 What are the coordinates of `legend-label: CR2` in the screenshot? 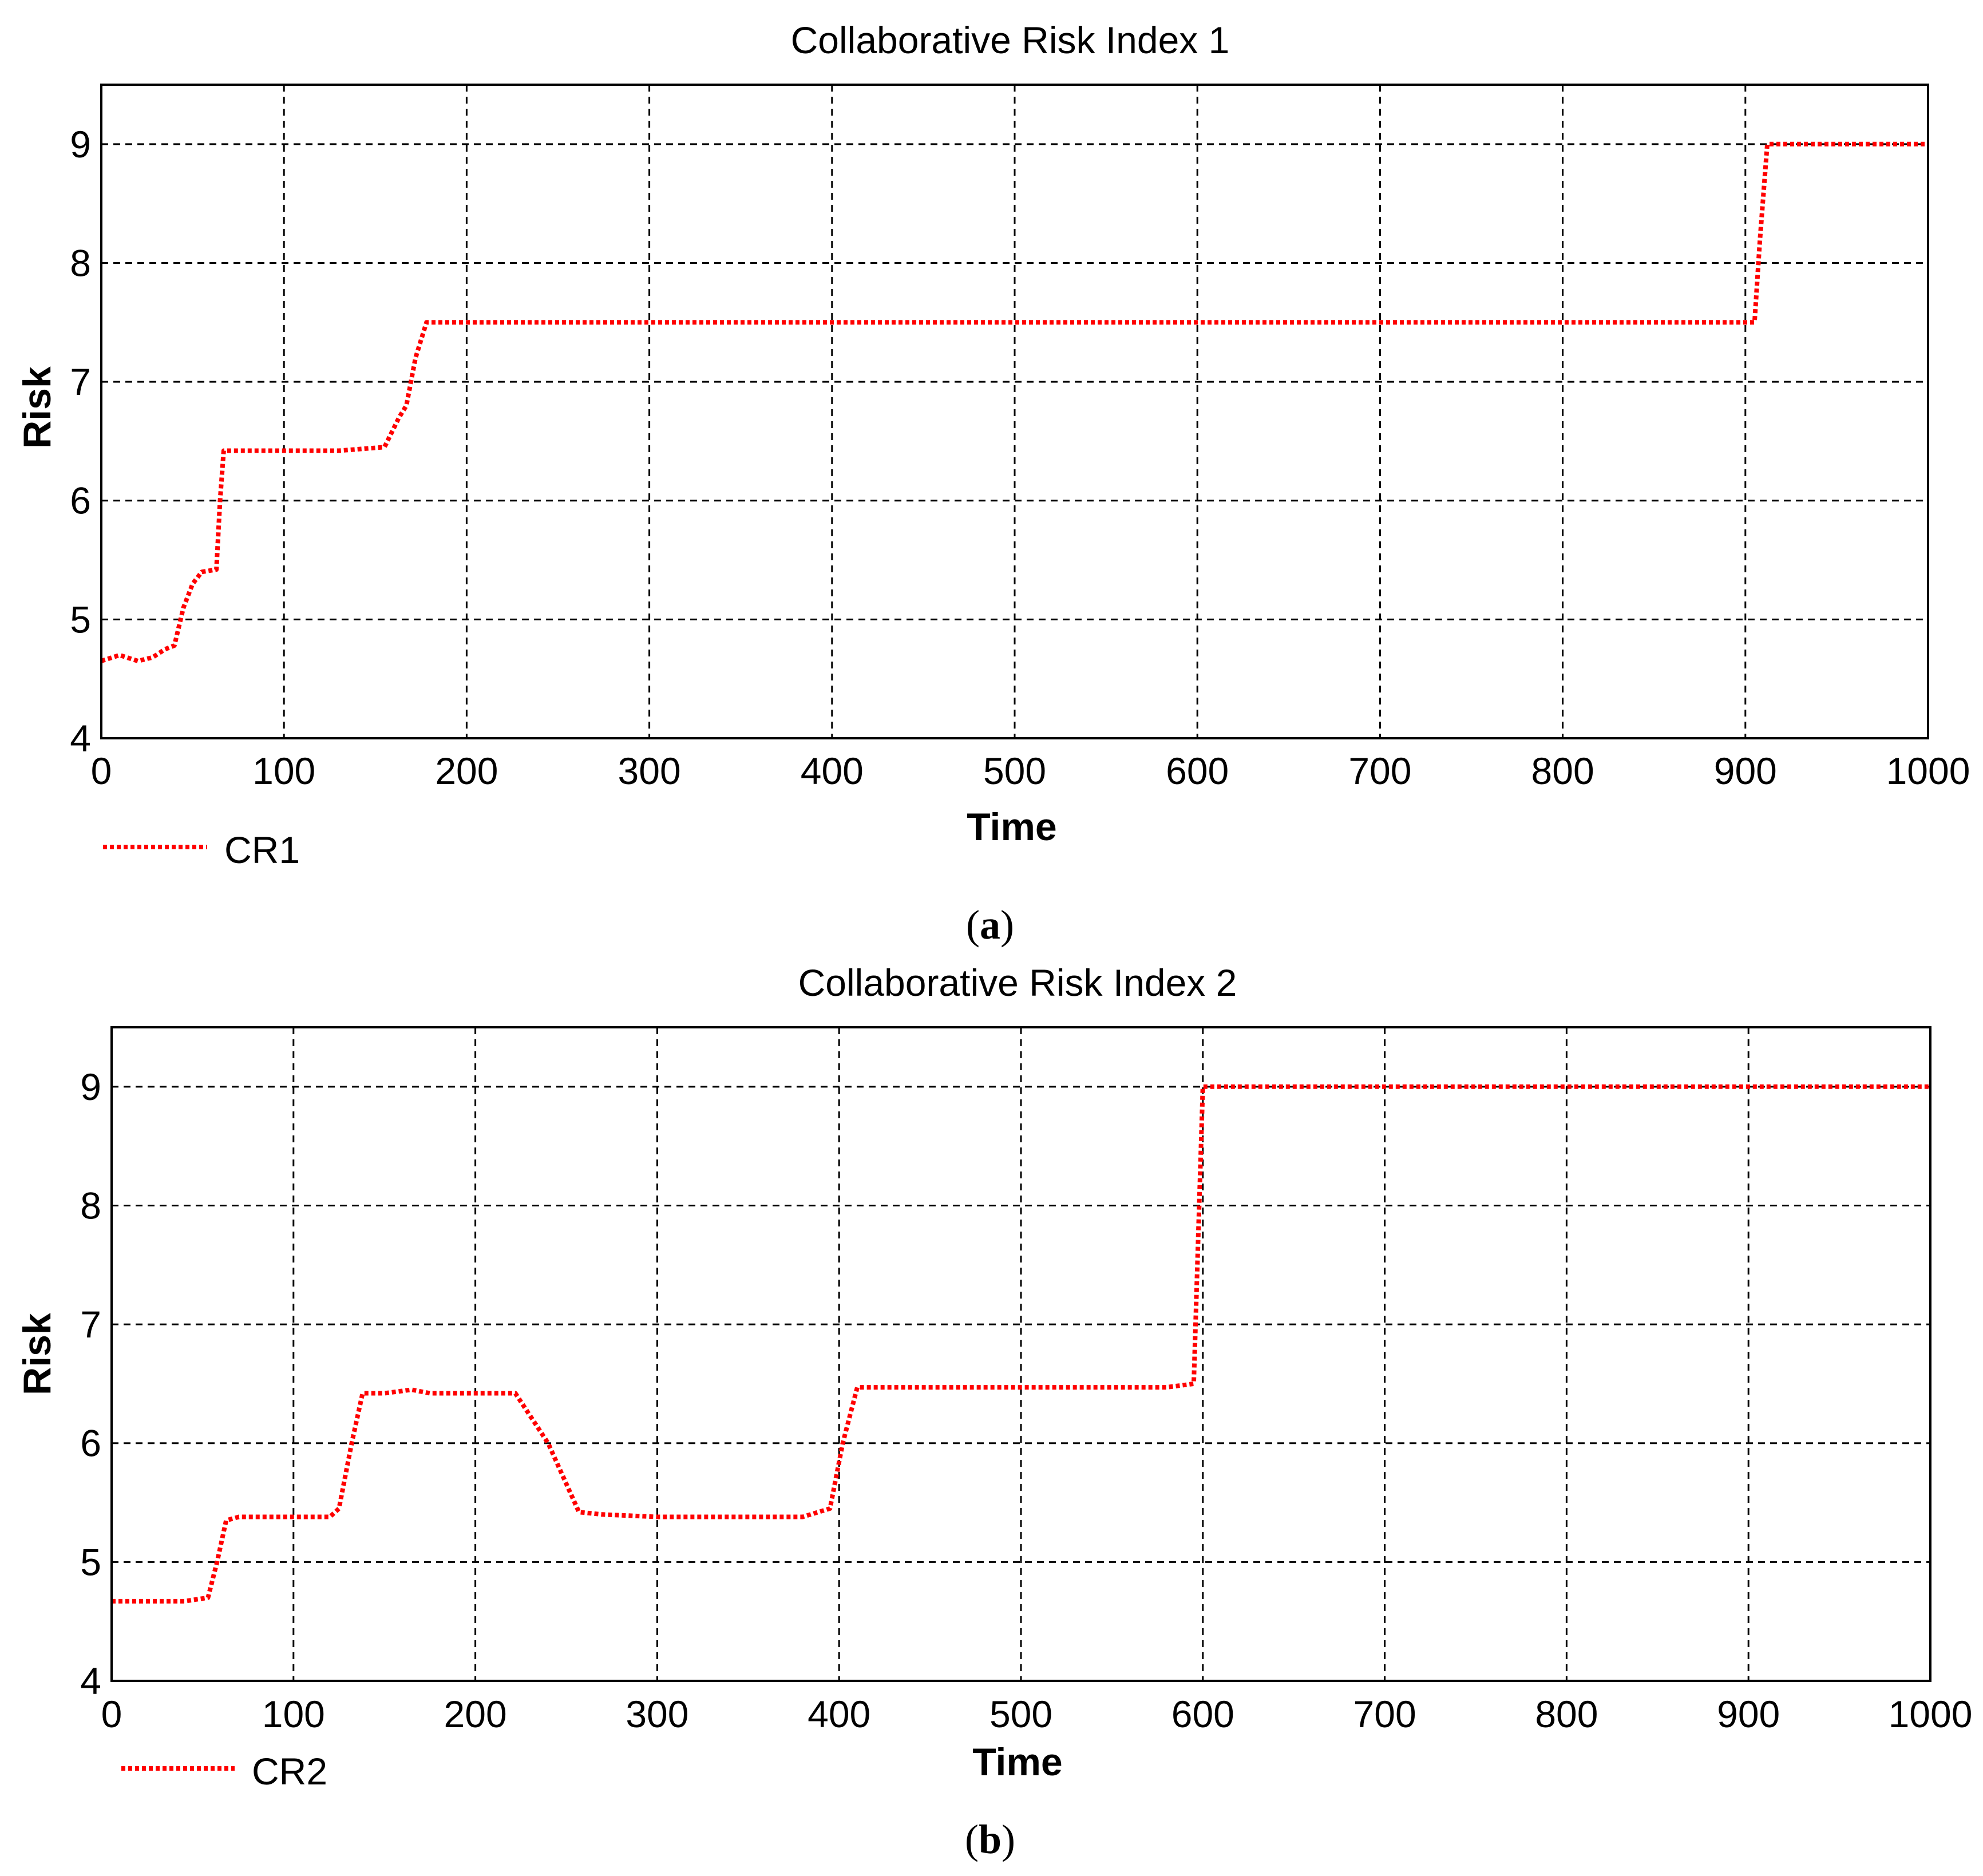 It's located at (289, 1771).